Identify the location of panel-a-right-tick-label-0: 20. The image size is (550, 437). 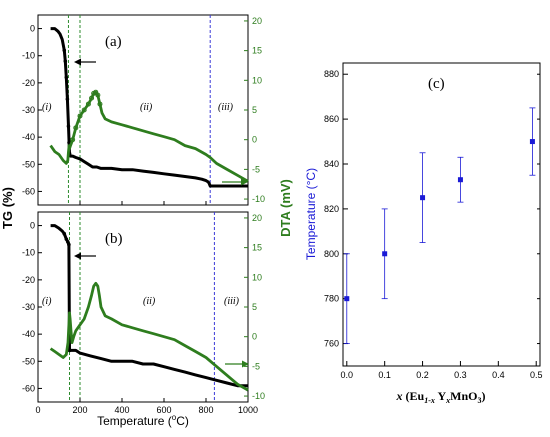
(257, 21).